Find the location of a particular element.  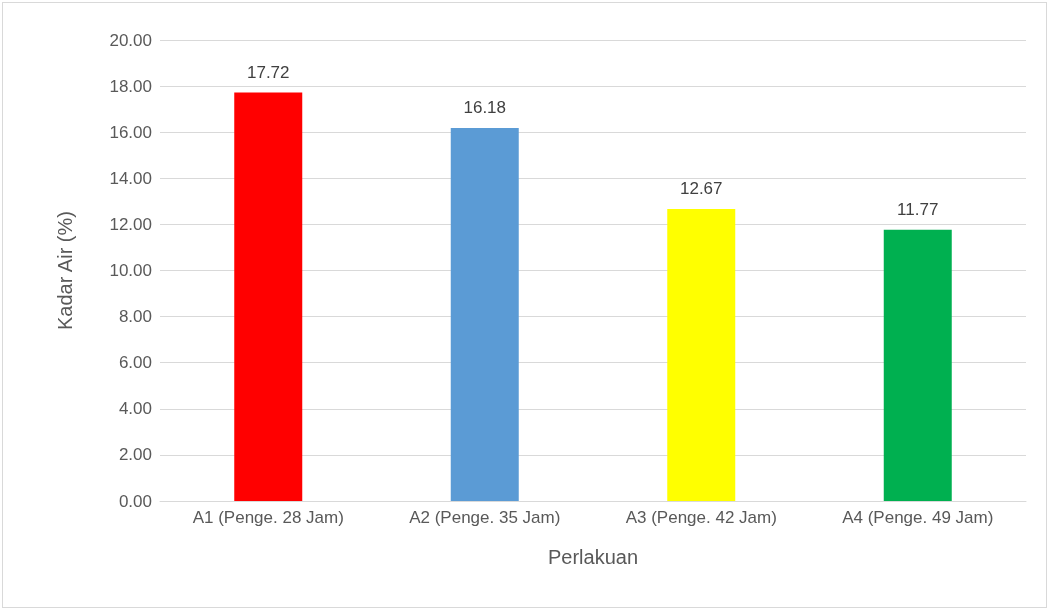

y-tick-label: 0.00 is located at coordinates (135, 501).